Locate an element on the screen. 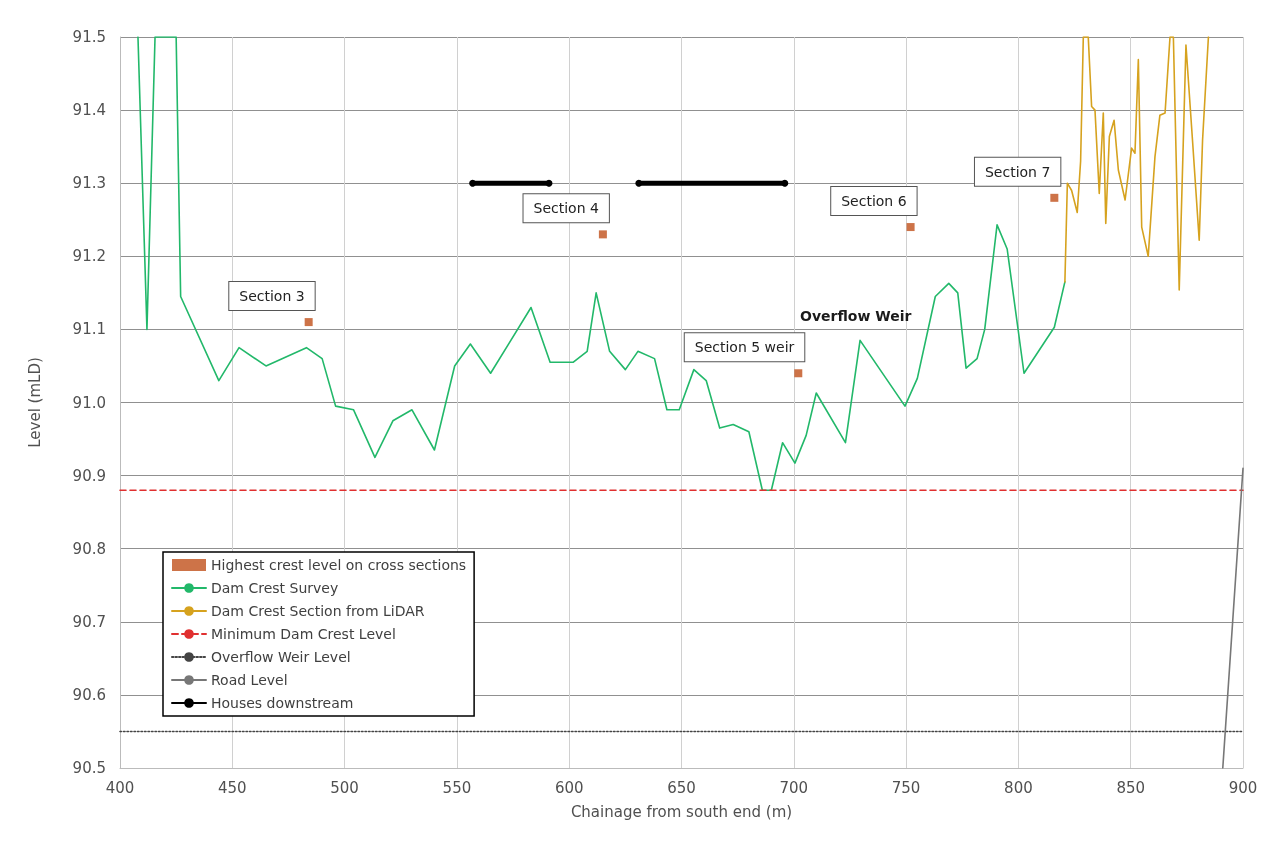  x-axis-title: Chainage from south end (m) is located at coordinates (681, 811).